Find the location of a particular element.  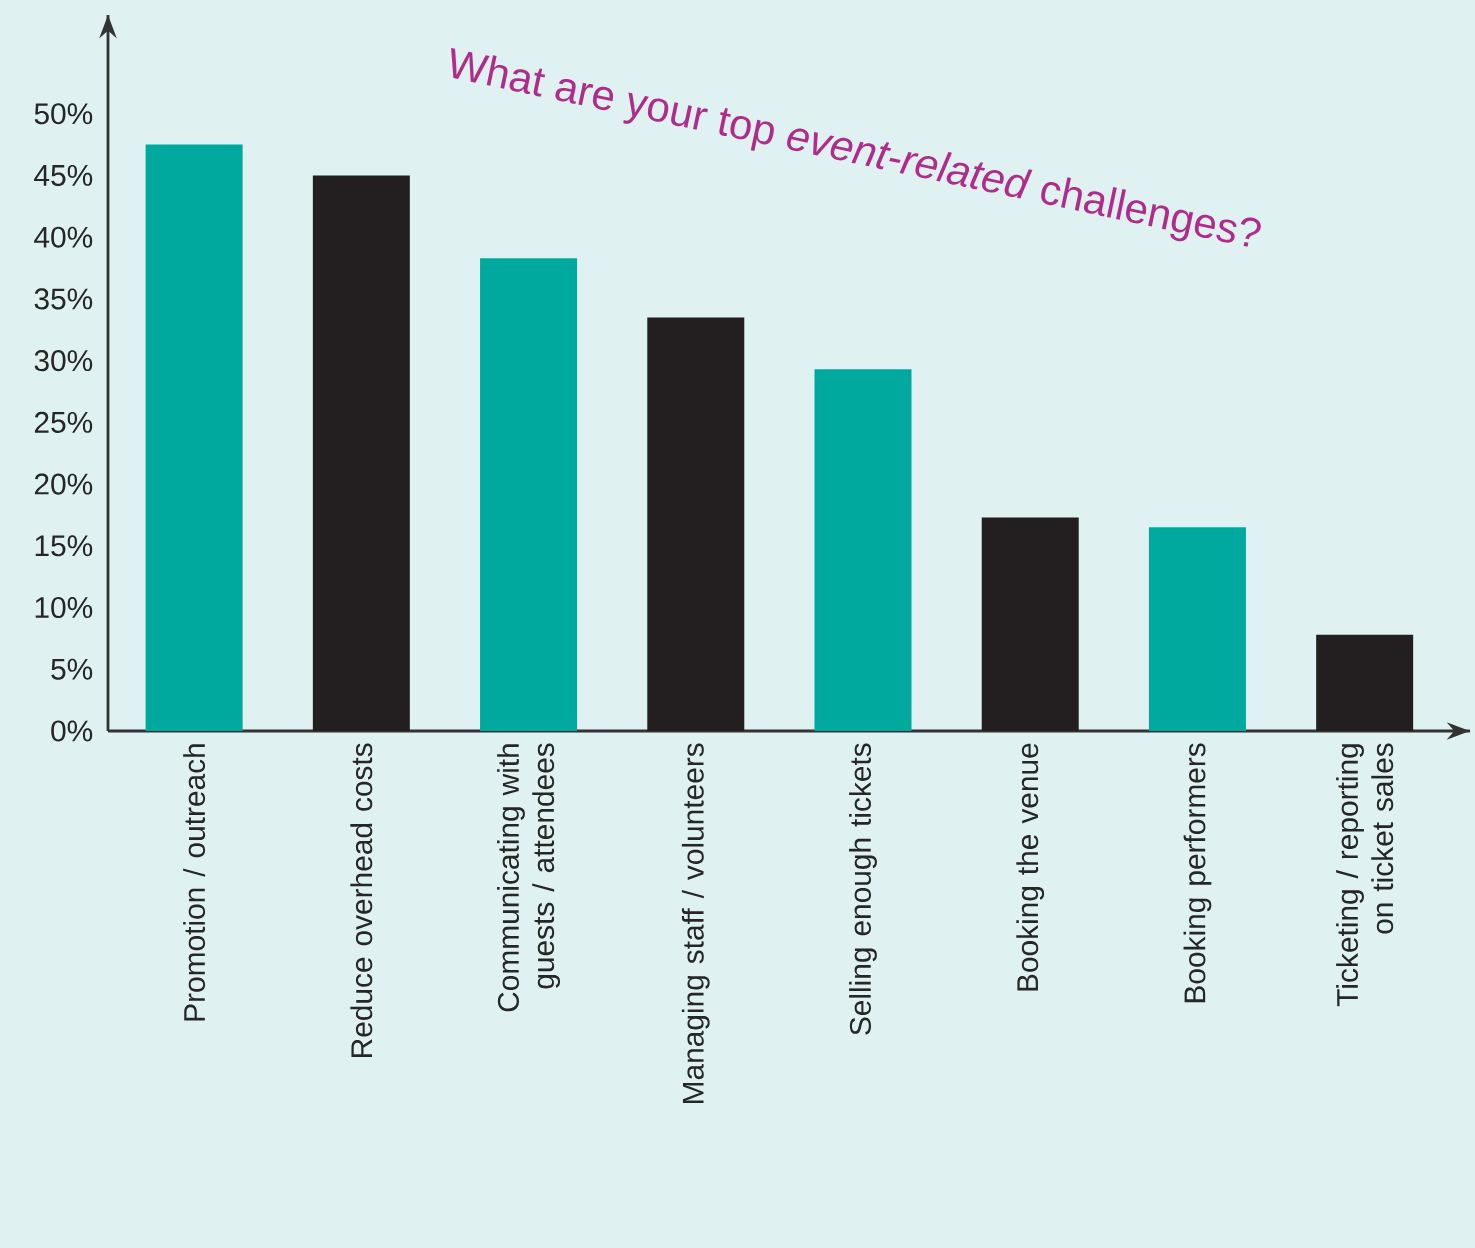

y-tick-label: 20% is located at coordinates (63, 484).